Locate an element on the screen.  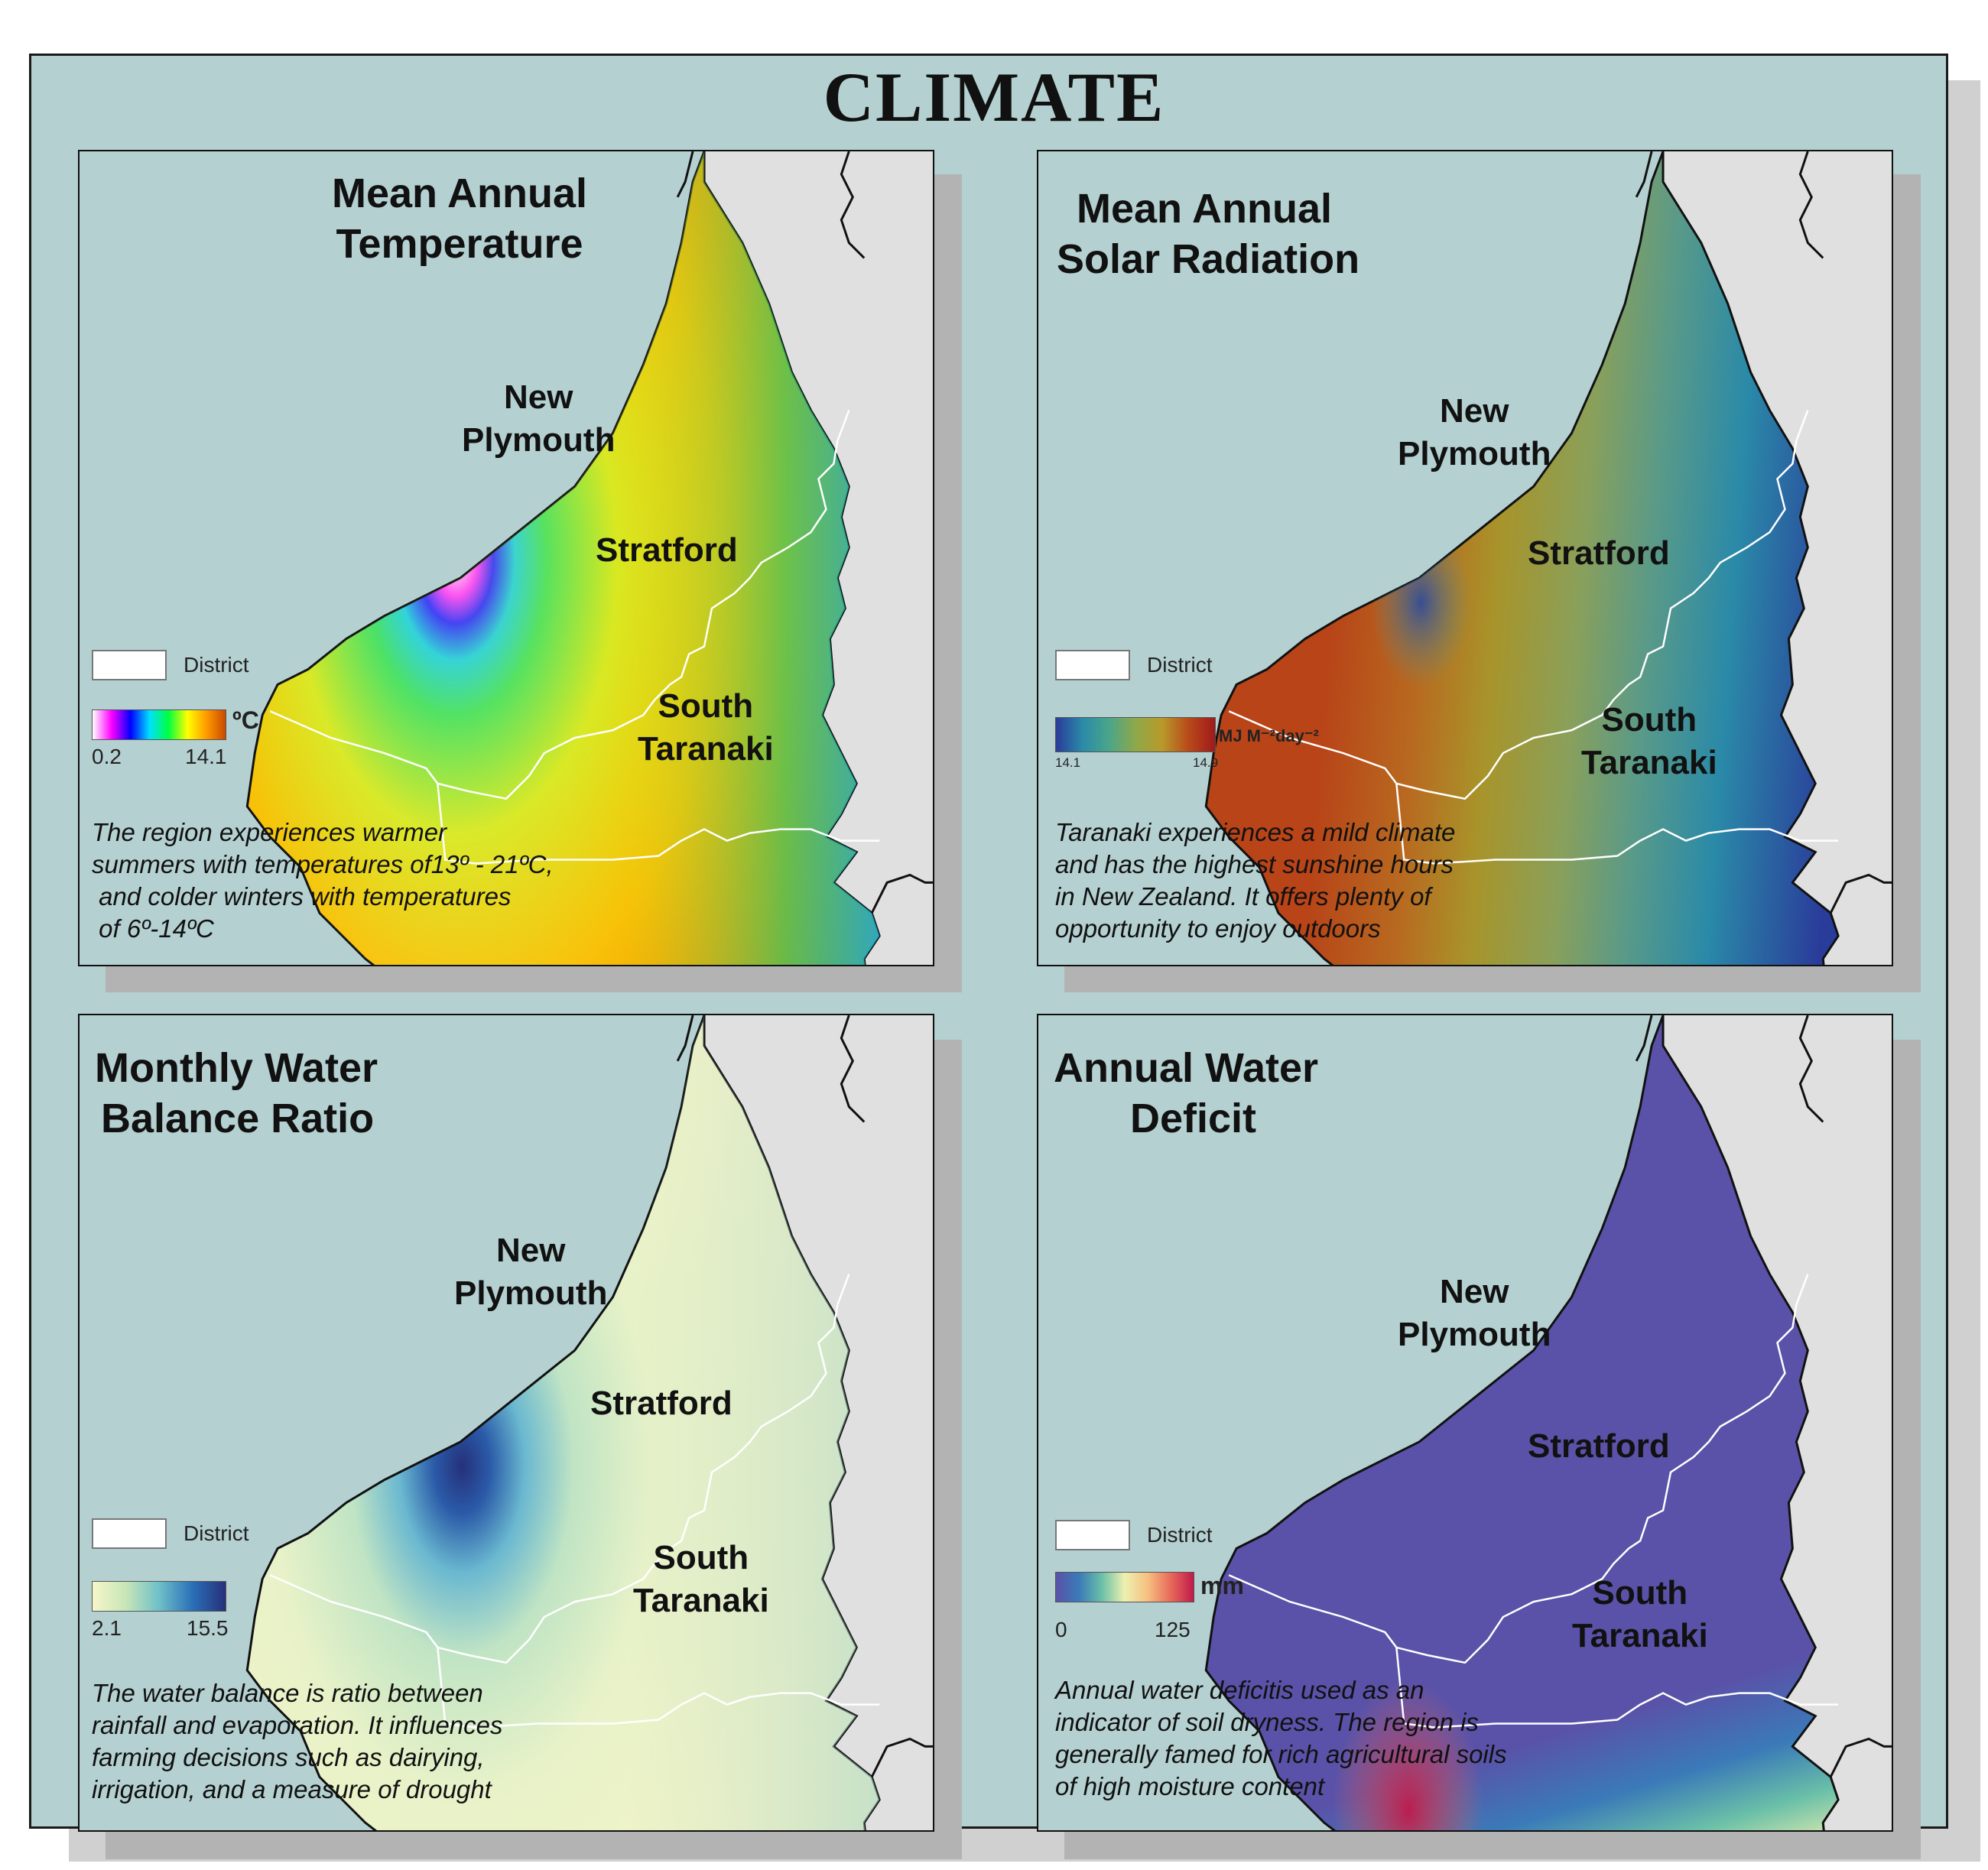
water-balance-ramp is located at coordinates (159, 1597).